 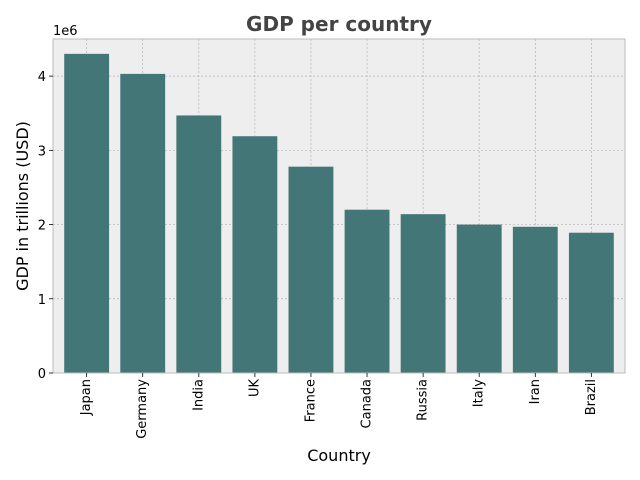 What do you see at coordinates (42, 226) in the screenshot?
I see `y-tick-label: 2` at bounding box center [42, 226].